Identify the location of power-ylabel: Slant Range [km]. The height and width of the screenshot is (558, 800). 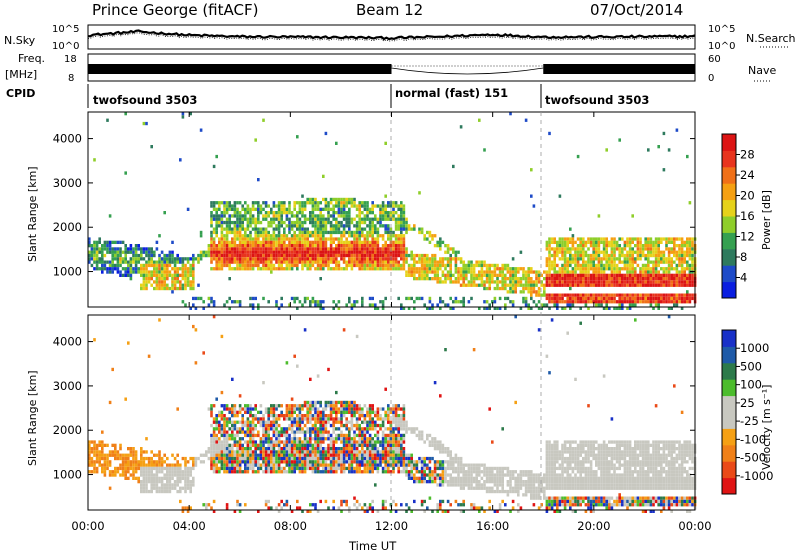
(32, 214).